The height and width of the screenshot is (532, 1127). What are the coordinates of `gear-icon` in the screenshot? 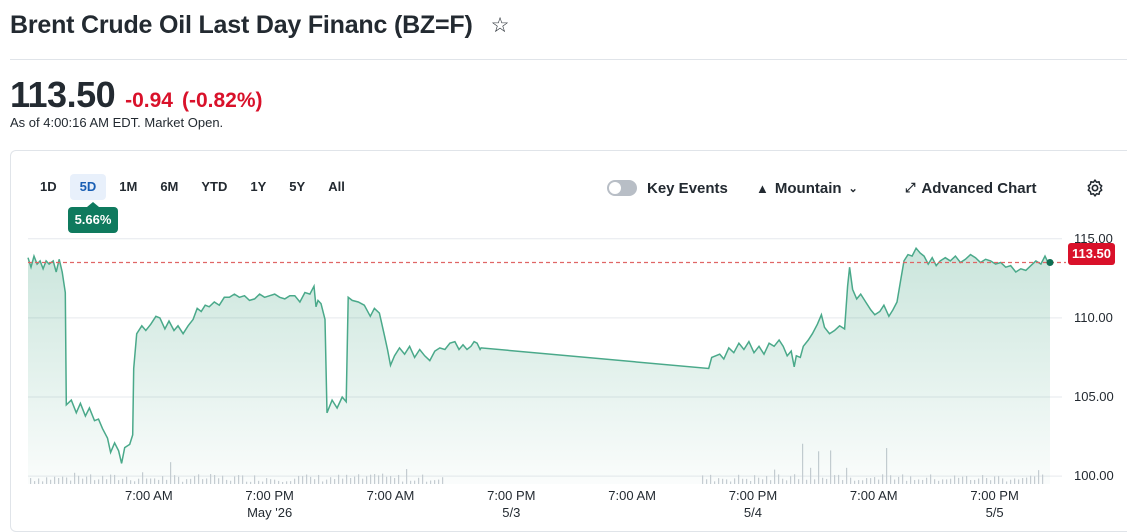 It's located at (1095, 188).